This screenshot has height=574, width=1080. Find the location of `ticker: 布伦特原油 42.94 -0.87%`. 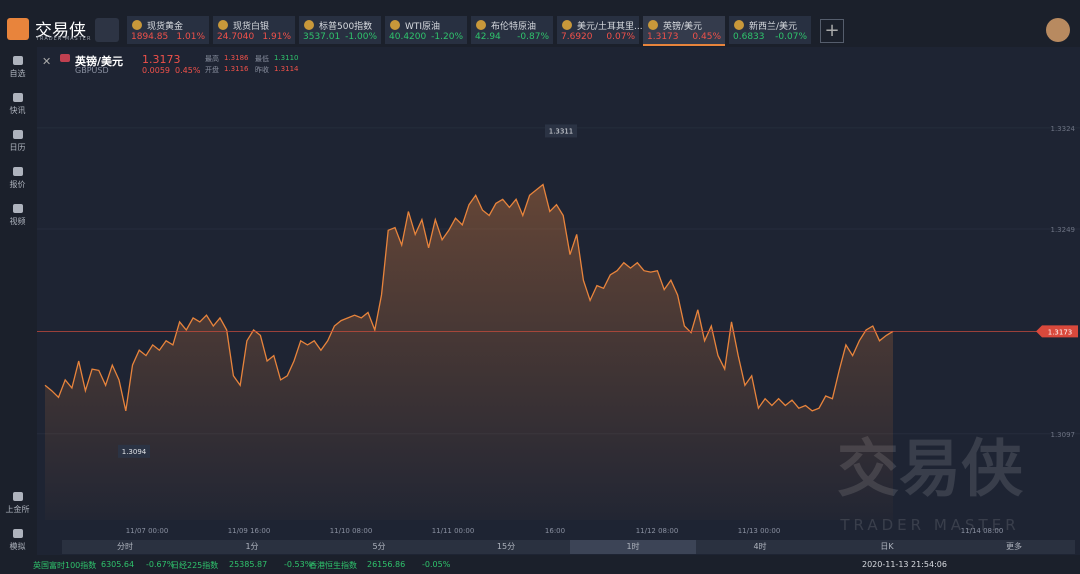

ticker: 布伦特原油 42.94 -0.87% is located at coordinates (512, 30).